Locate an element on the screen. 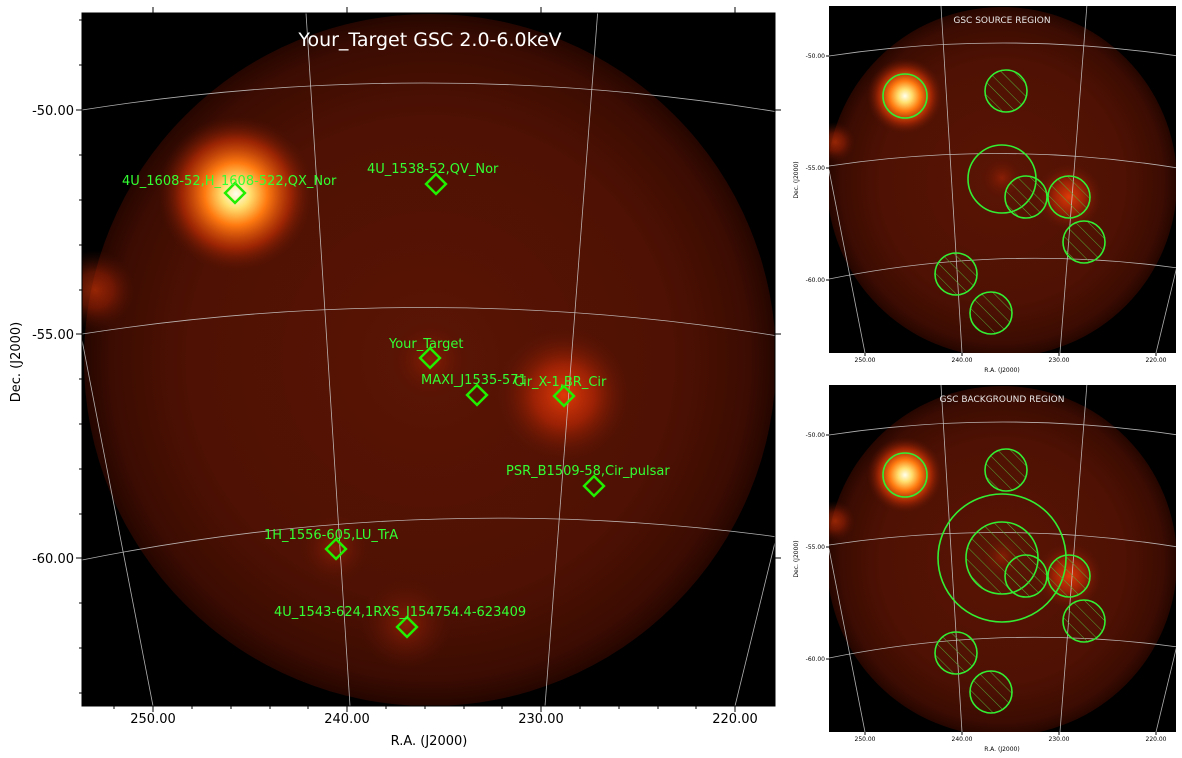 Image resolution: width=1182 pixels, height=758 pixels. background-y-axis-label: Dec. (J2000) is located at coordinates (796, 558).